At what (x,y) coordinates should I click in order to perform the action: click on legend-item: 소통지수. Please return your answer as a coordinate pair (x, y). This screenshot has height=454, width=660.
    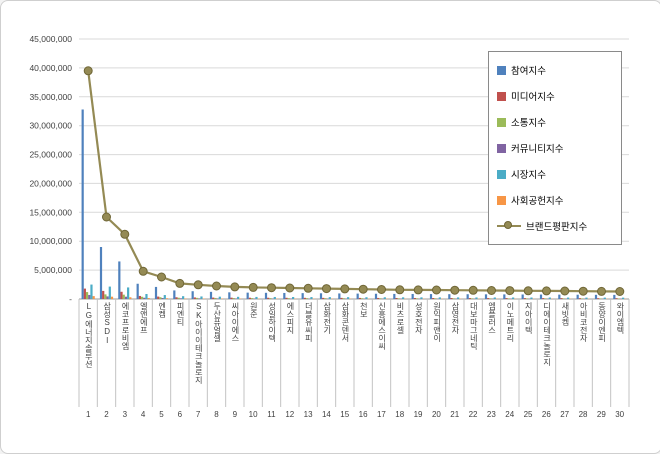
    Looking at the image, I should click on (555, 122).